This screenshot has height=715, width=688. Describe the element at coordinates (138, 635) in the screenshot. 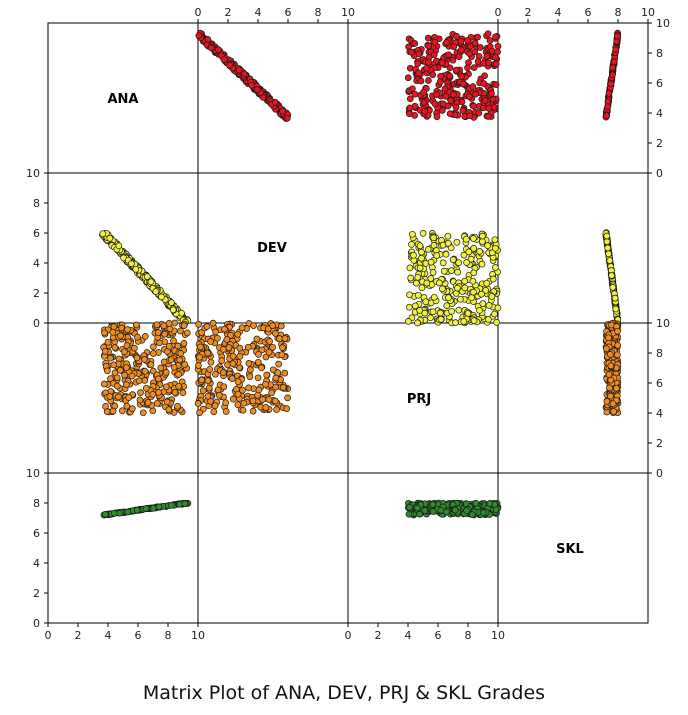

I see `tick-label-bottom: 6` at that location.